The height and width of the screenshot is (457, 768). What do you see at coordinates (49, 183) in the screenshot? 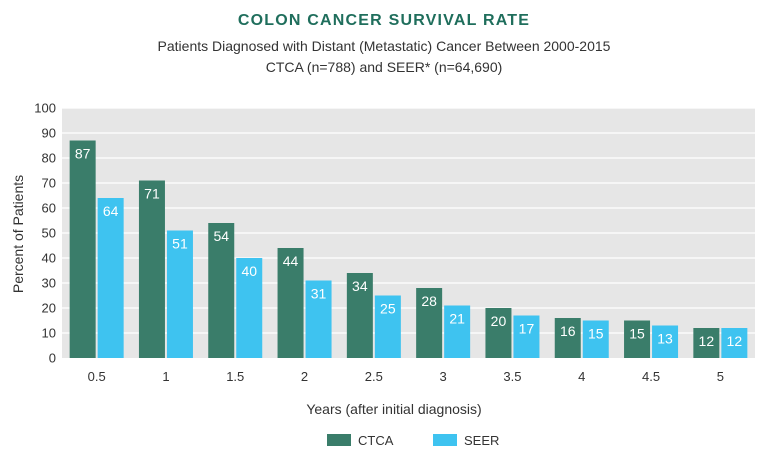
I see `y-tick-label: 70` at bounding box center [49, 183].